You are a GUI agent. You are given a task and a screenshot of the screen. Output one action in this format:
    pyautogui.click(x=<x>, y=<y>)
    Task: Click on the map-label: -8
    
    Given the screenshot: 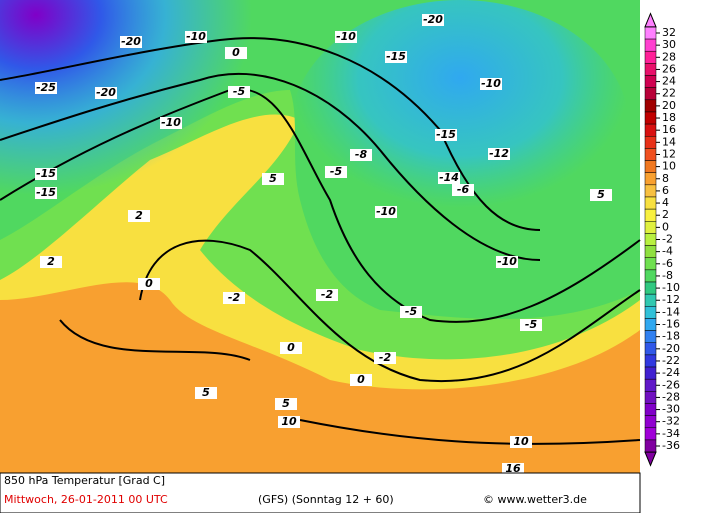 What is the action you would take?
    pyautogui.click(x=361, y=154)
    